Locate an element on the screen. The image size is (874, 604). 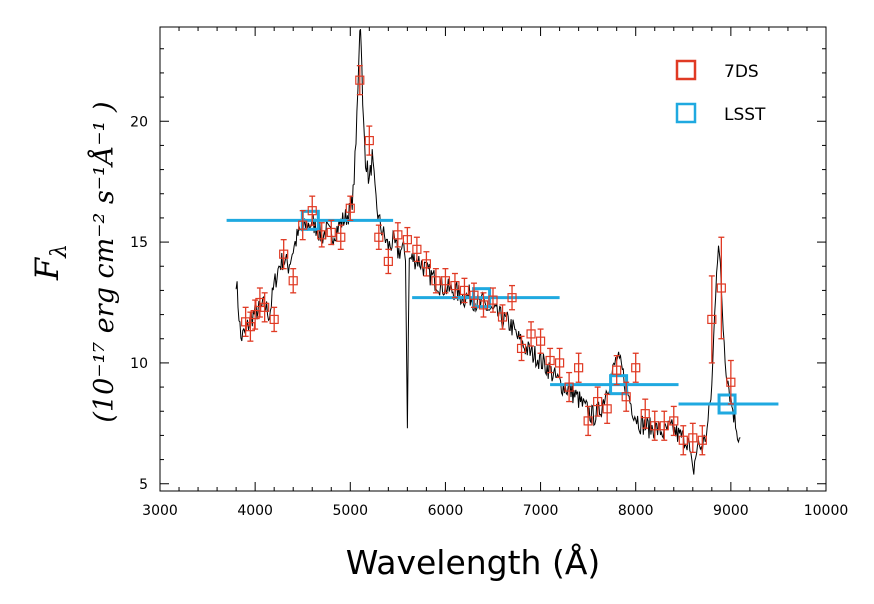
y-tick-label: 20 is located at coordinates (139, 122).